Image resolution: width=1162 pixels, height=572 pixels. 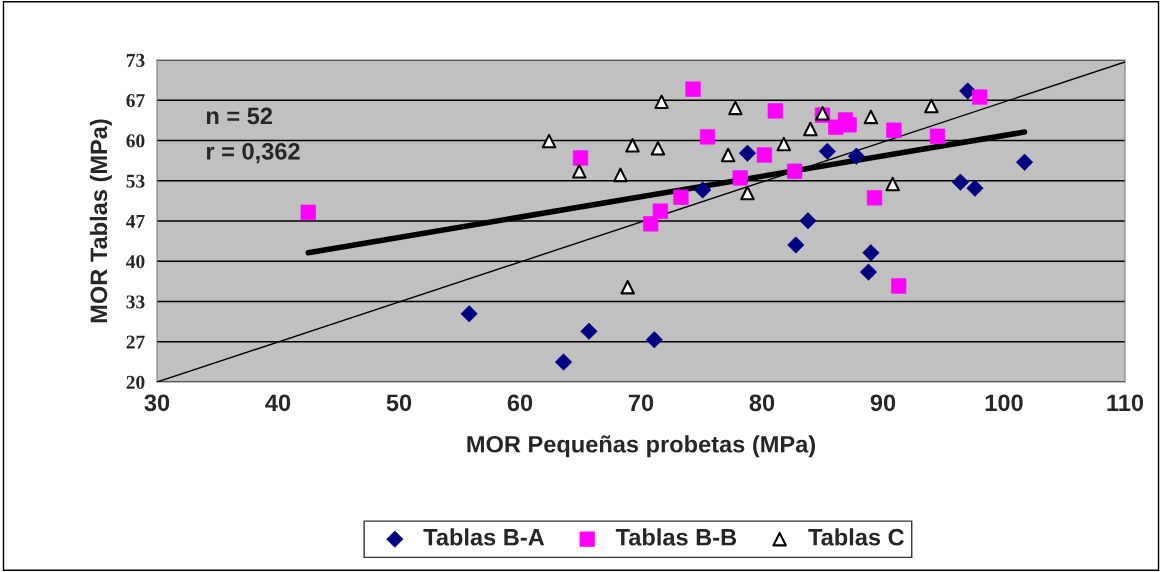 What do you see at coordinates (239, 116) in the screenshot?
I see `annotation: n = 52` at bounding box center [239, 116].